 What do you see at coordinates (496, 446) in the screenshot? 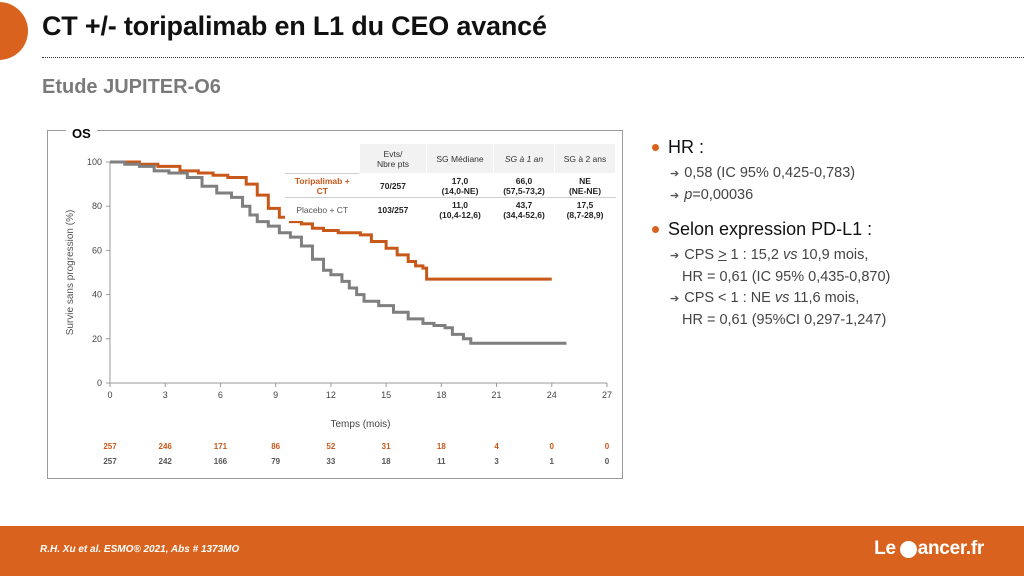
I see `at-risk-count: 4` at bounding box center [496, 446].